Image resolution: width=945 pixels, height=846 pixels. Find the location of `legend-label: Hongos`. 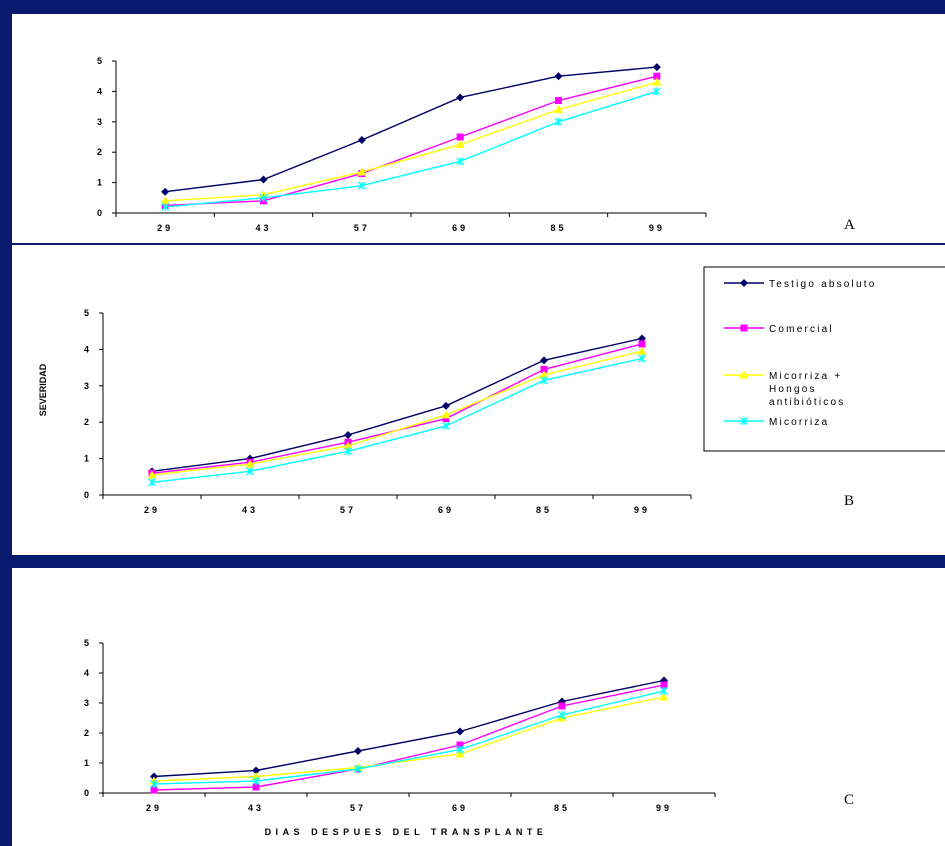

legend-label: Hongos is located at coordinates (793, 389).